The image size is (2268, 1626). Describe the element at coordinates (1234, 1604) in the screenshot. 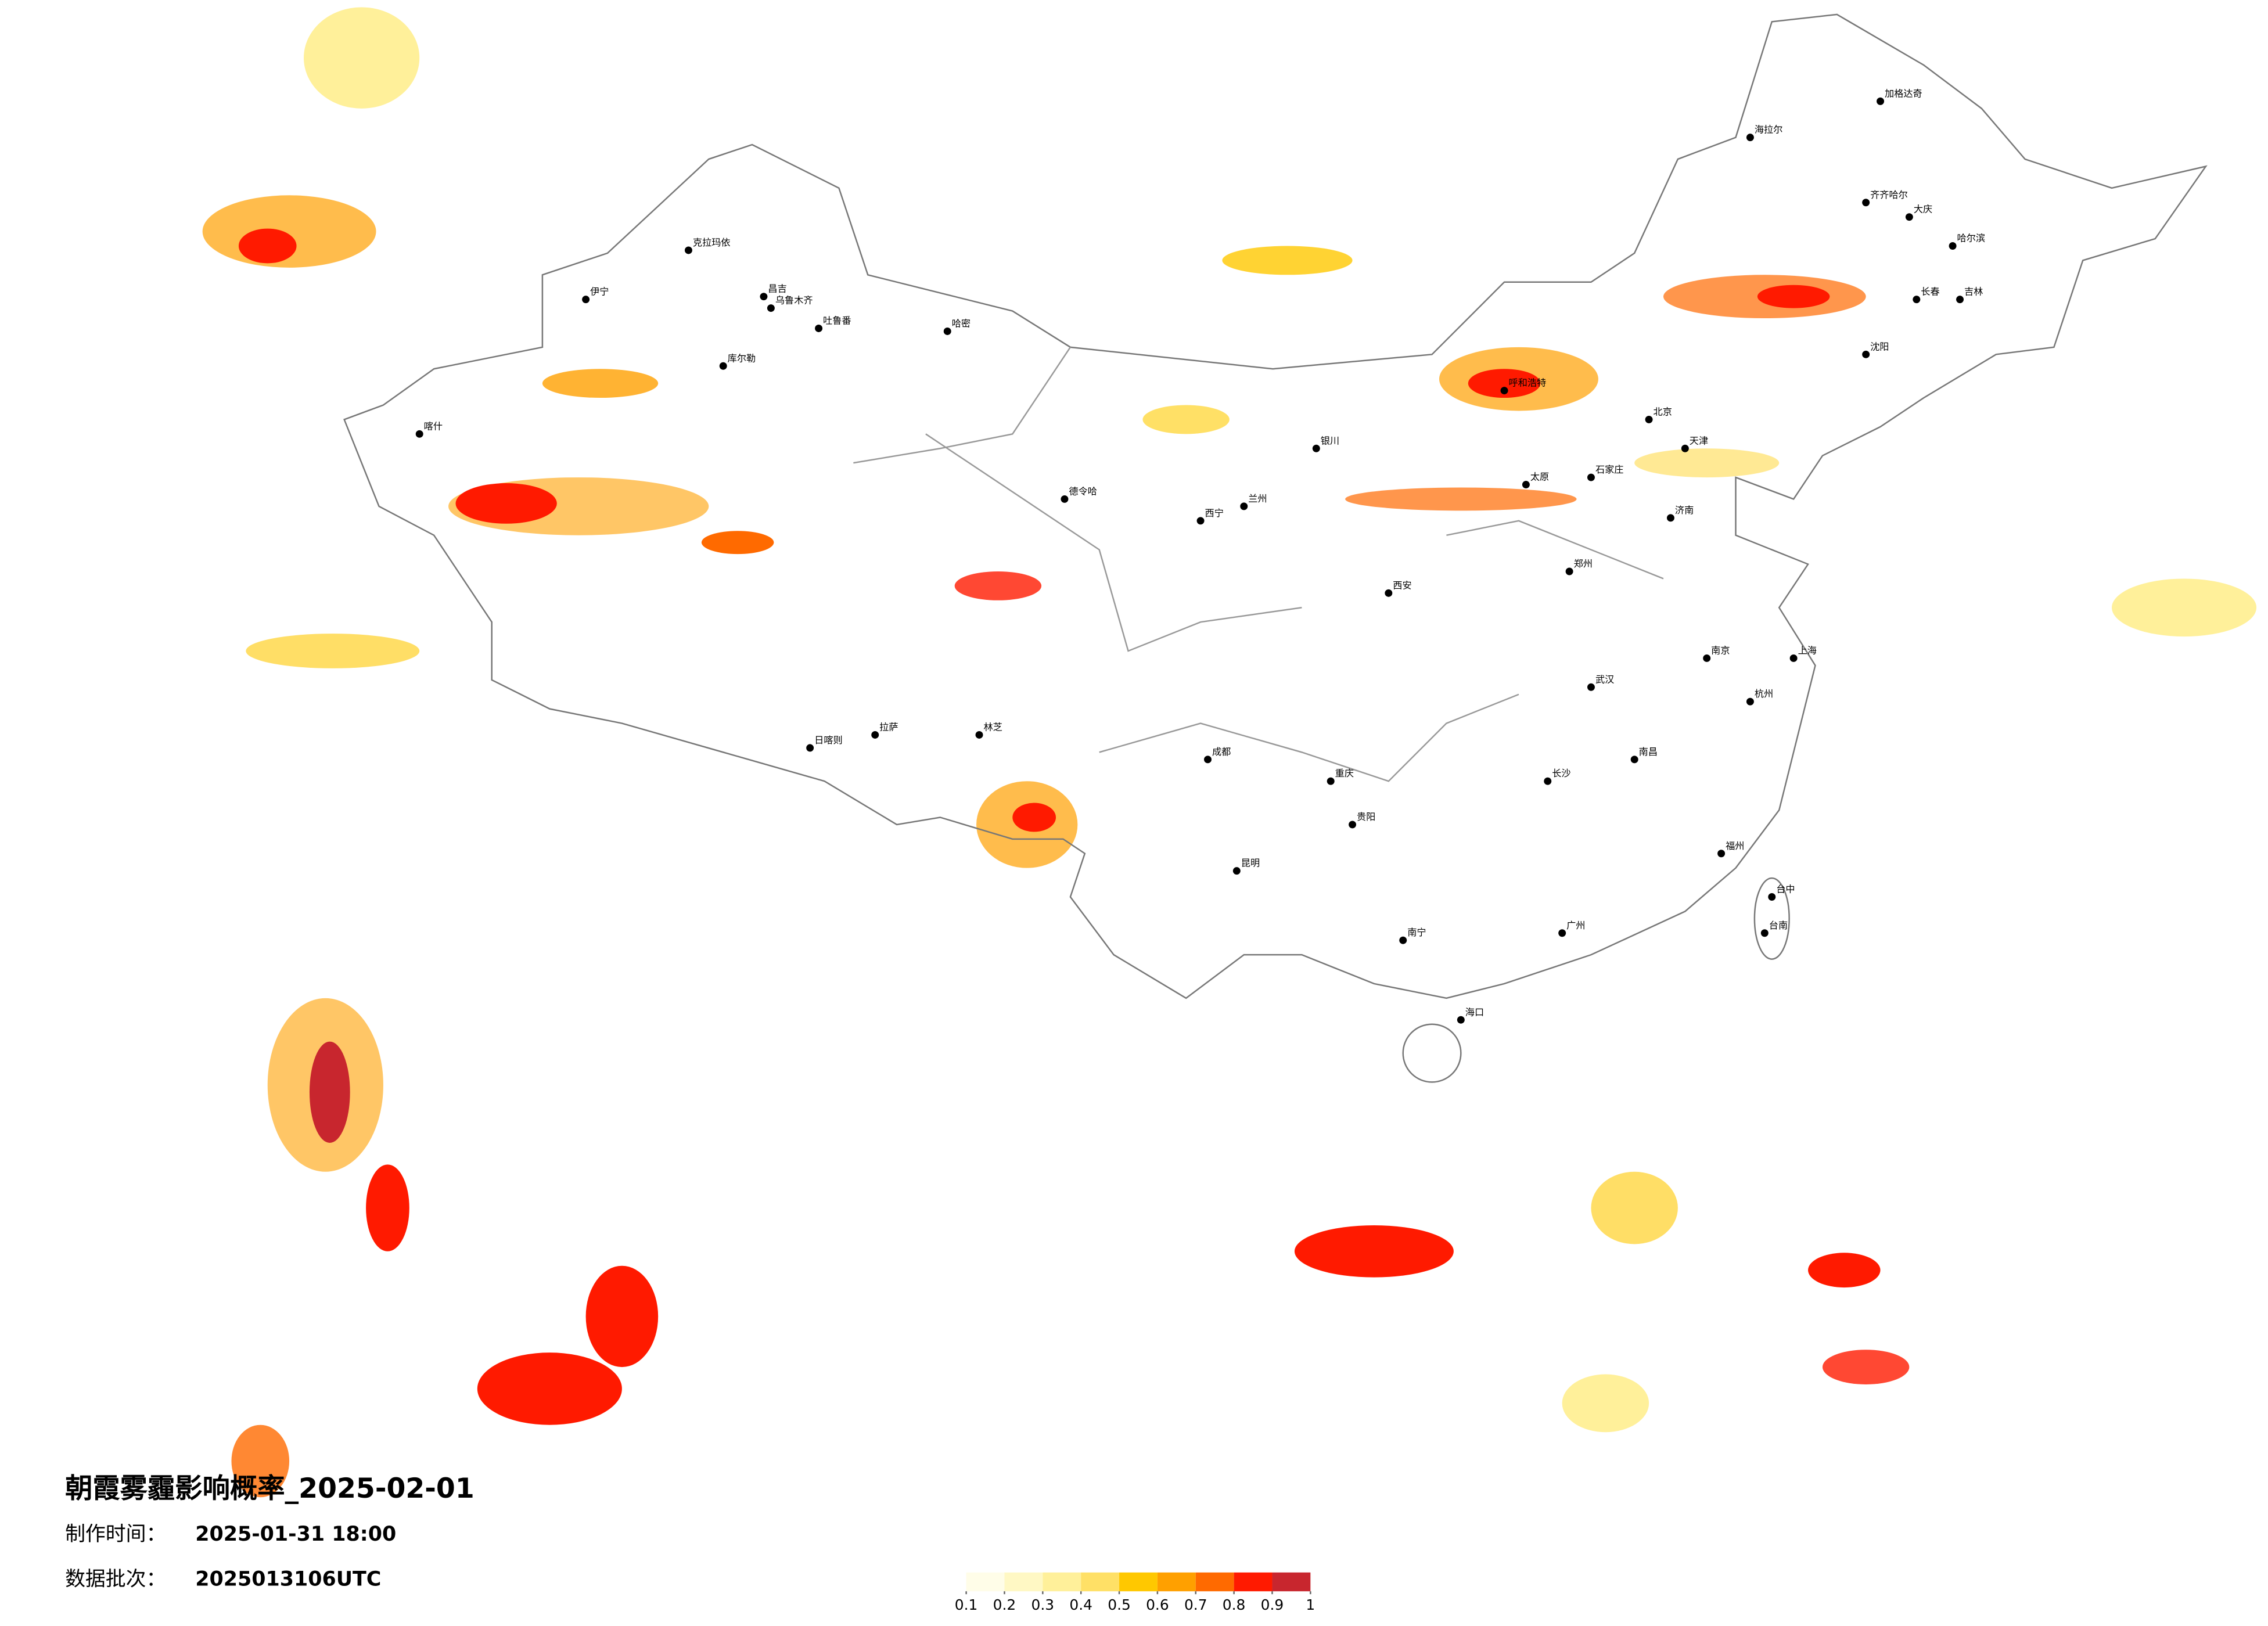

I see `colorbar-tick-label: 0.8` at that location.